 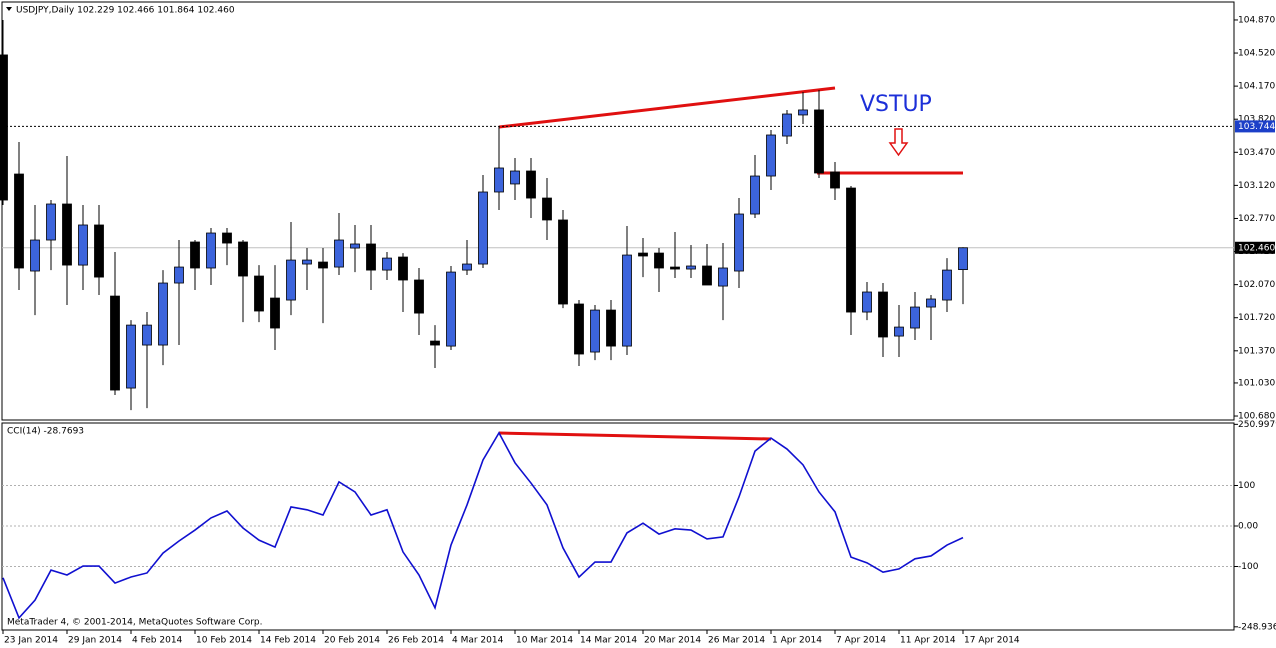 I want to click on y-tick-label: 103.120, so click(x=1256, y=186).